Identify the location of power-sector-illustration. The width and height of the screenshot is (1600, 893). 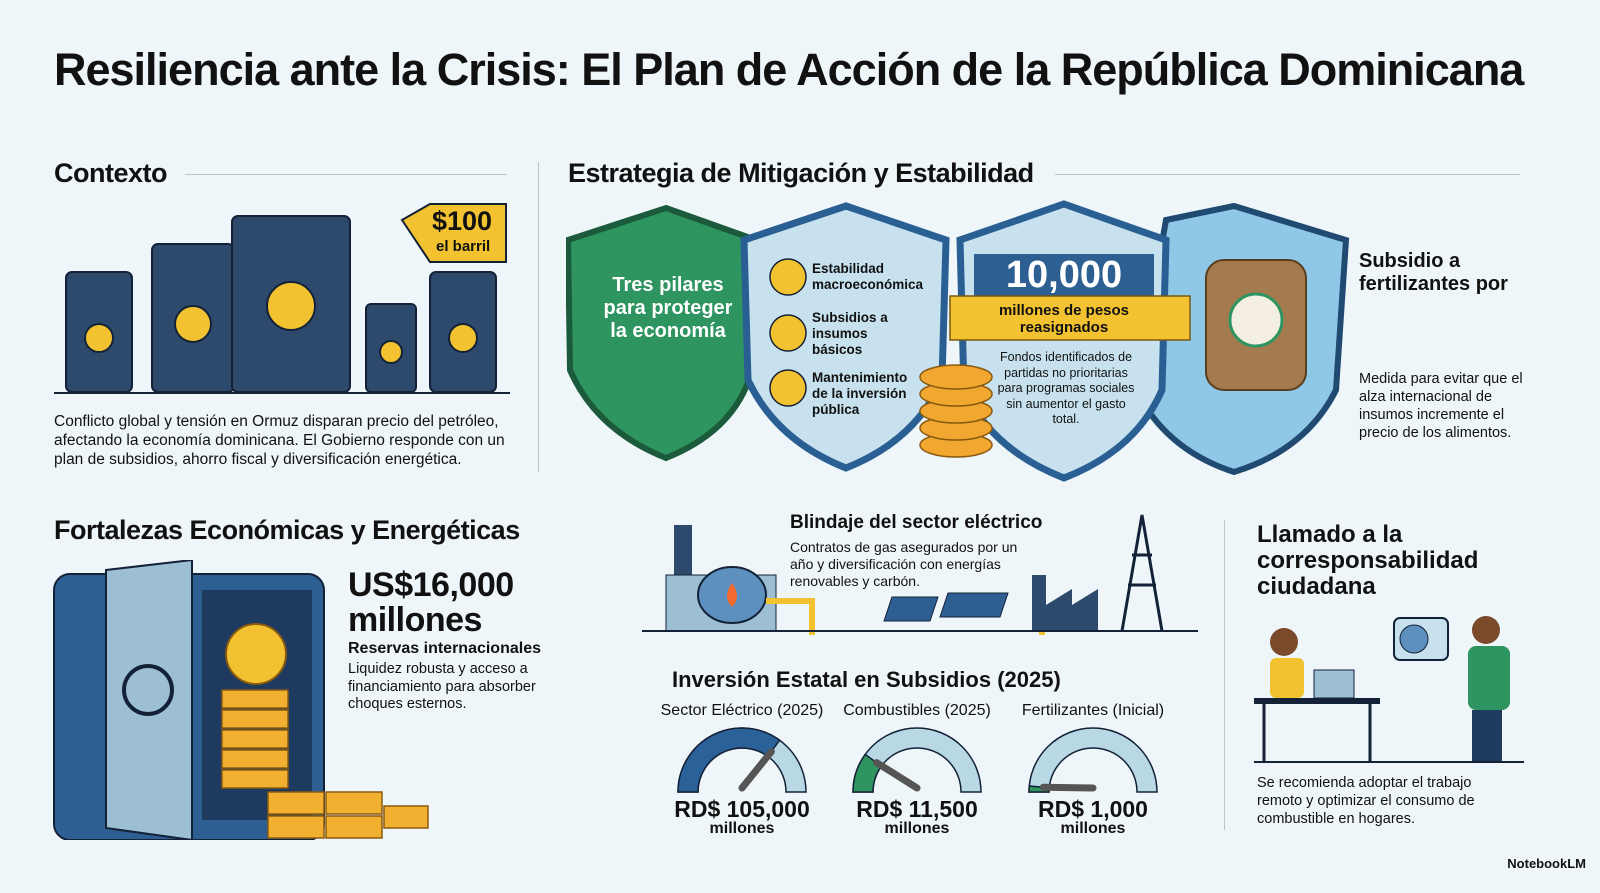
(920, 574).